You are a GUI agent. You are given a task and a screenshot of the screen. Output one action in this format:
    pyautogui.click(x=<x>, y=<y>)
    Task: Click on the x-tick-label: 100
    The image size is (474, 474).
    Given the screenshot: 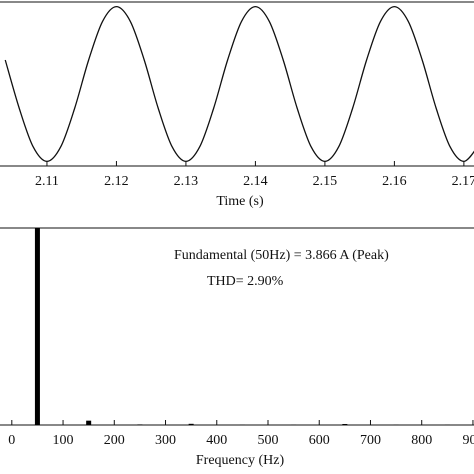 What is the action you would take?
    pyautogui.click(x=63, y=440)
    